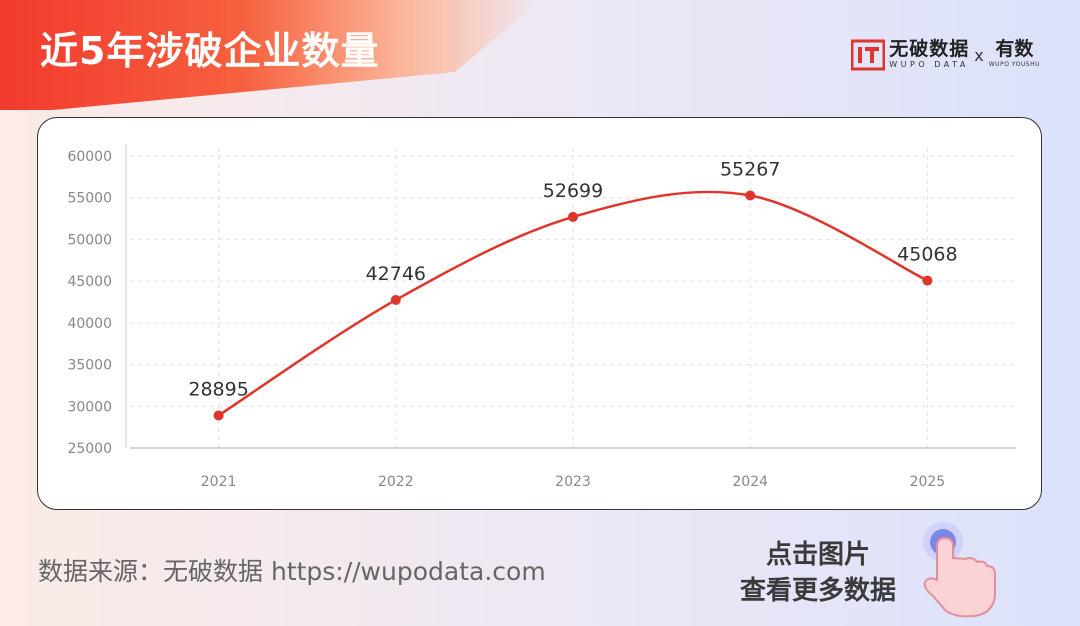  What do you see at coordinates (868, 55) in the screenshot?
I see `brand-logo-icon` at bounding box center [868, 55].